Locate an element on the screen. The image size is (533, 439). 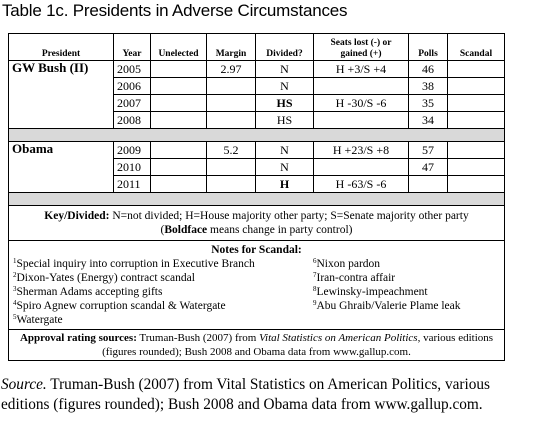
seats-cell: H +3/S +4 is located at coordinates (361, 69).